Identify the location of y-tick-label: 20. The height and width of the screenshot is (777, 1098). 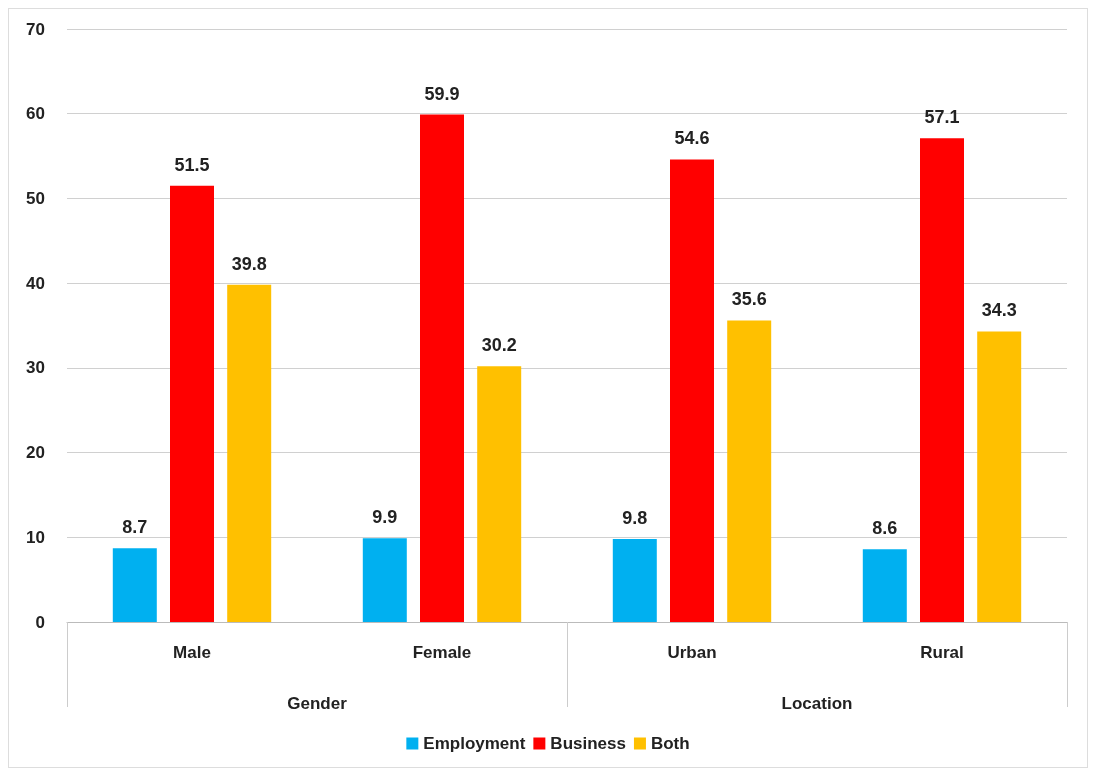
(35, 453).